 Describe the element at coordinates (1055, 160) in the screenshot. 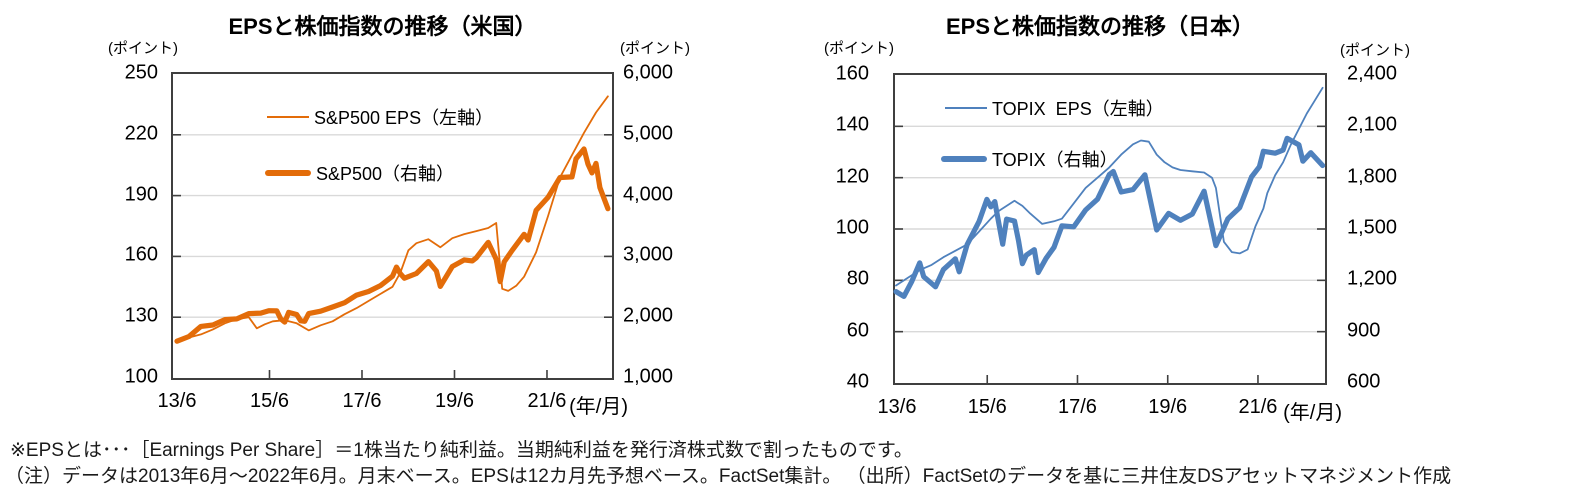

I see `legend-label: TOPIX（右軸）` at that location.